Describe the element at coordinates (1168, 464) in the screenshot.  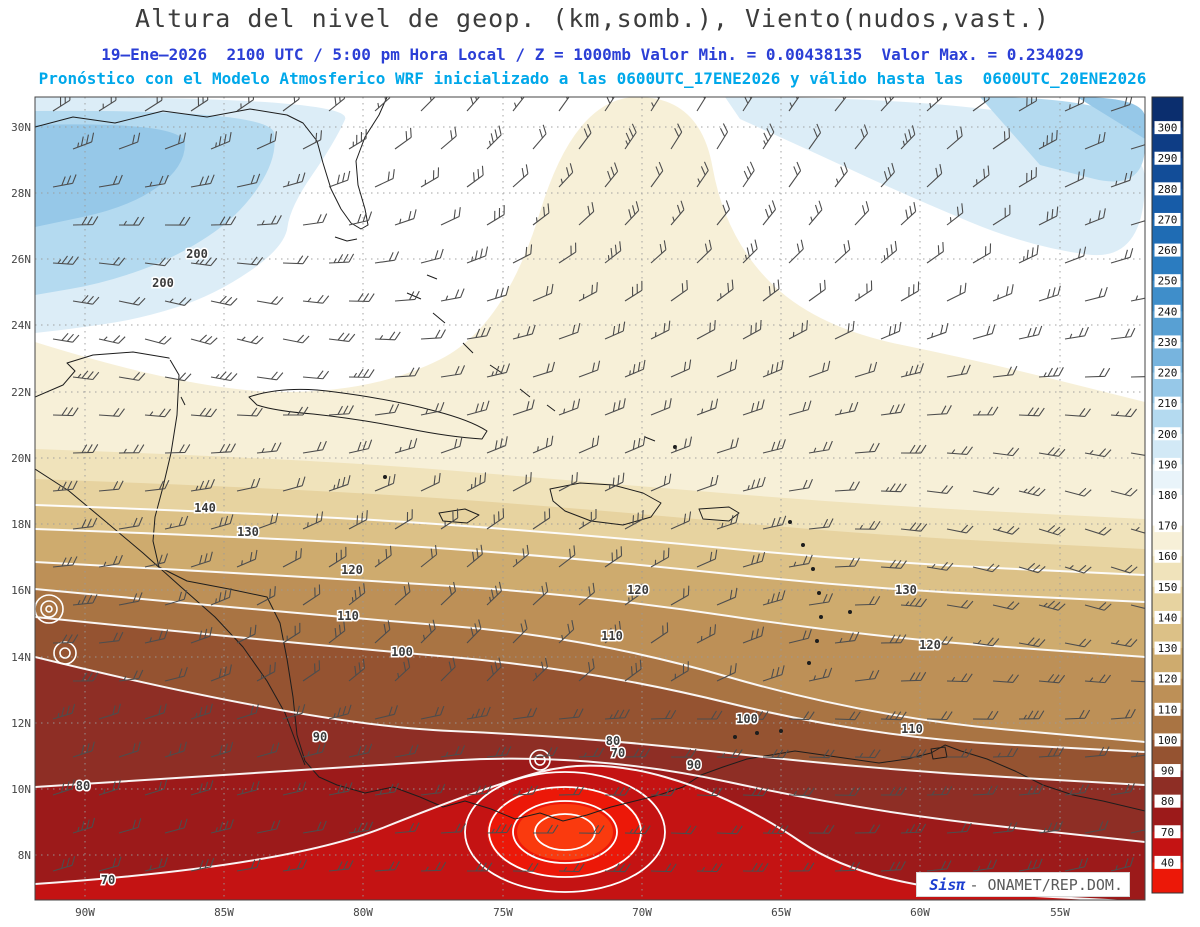
I see `svg-text: 190` at that location.